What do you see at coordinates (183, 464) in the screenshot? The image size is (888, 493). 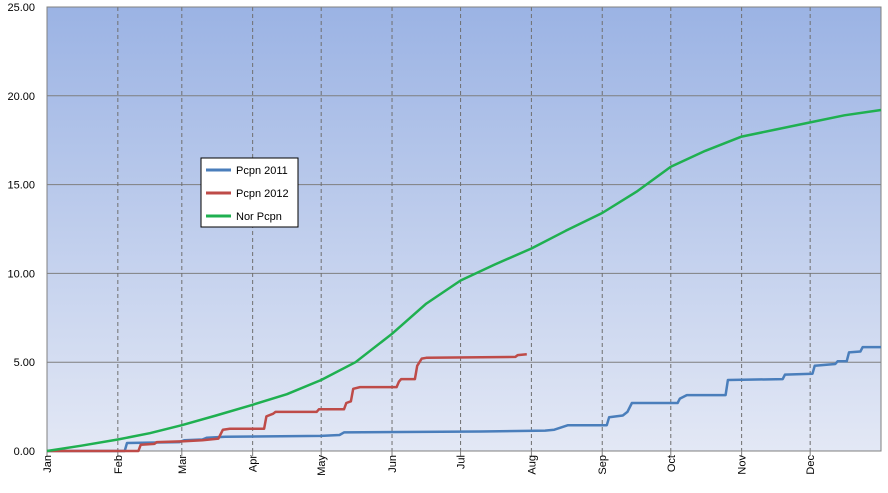 I see `x-tick-label: Mar` at bounding box center [183, 464].